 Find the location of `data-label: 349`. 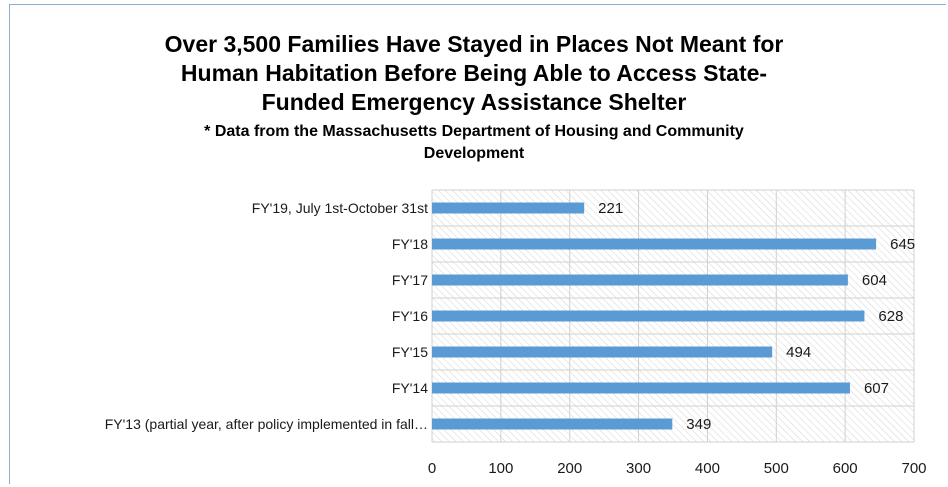

data-label: 349 is located at coordinates (698, 424).